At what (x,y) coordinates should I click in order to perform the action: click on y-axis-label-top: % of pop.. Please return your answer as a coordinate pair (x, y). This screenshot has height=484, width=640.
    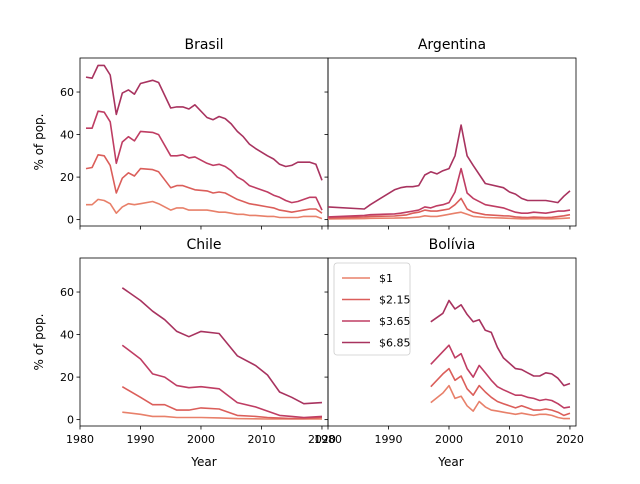
    Looking at the image, I should click on (39, 142).